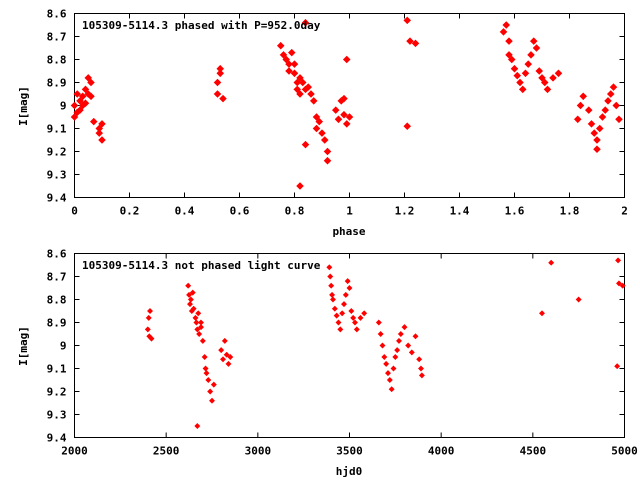  I want to click on unphased-x-tick-label: 5000, so click(624, 451).